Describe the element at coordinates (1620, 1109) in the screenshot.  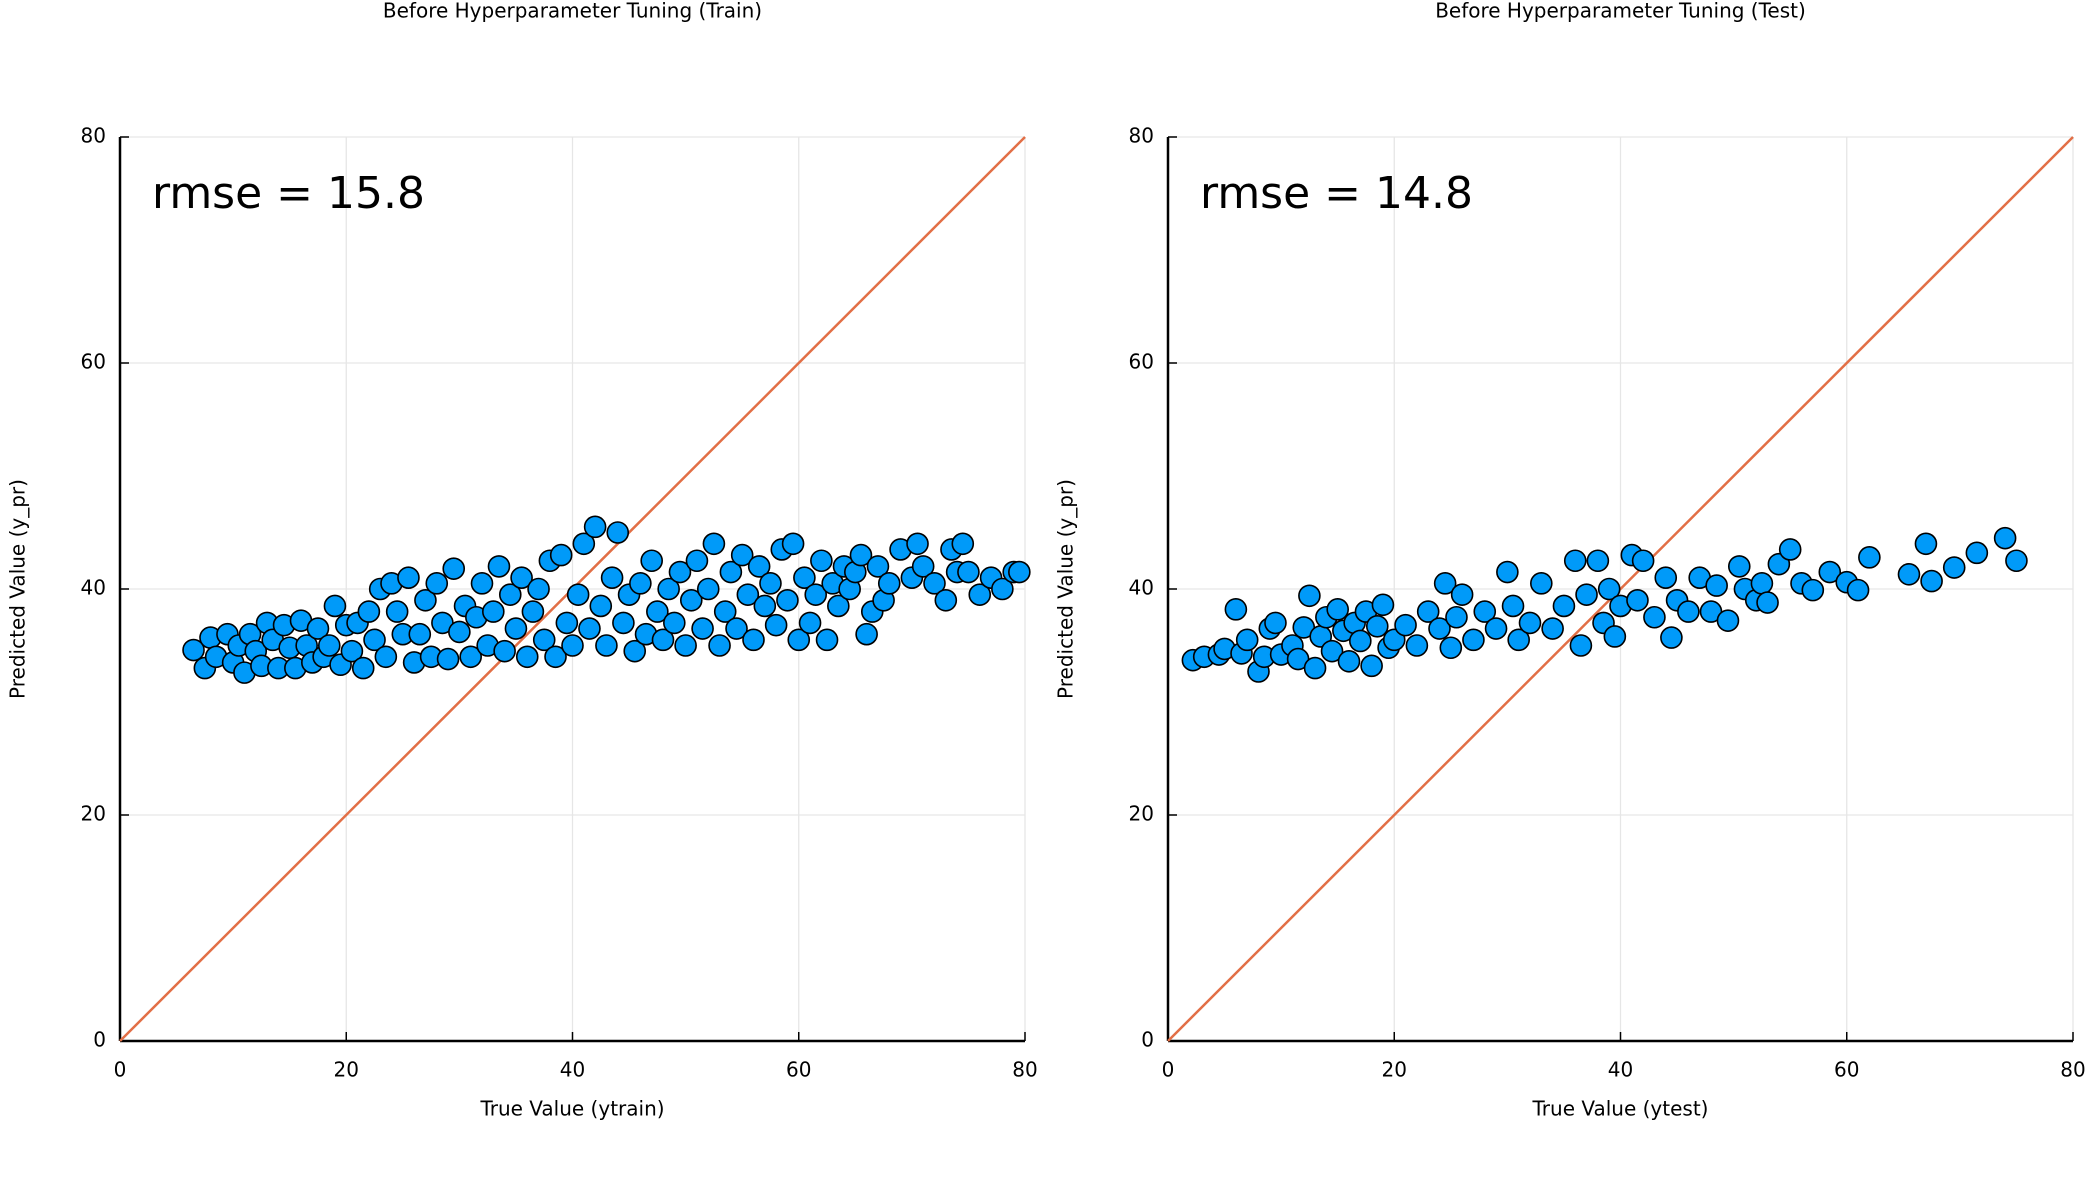
I see `x-axis-label: True Value (ytest)` at that location.